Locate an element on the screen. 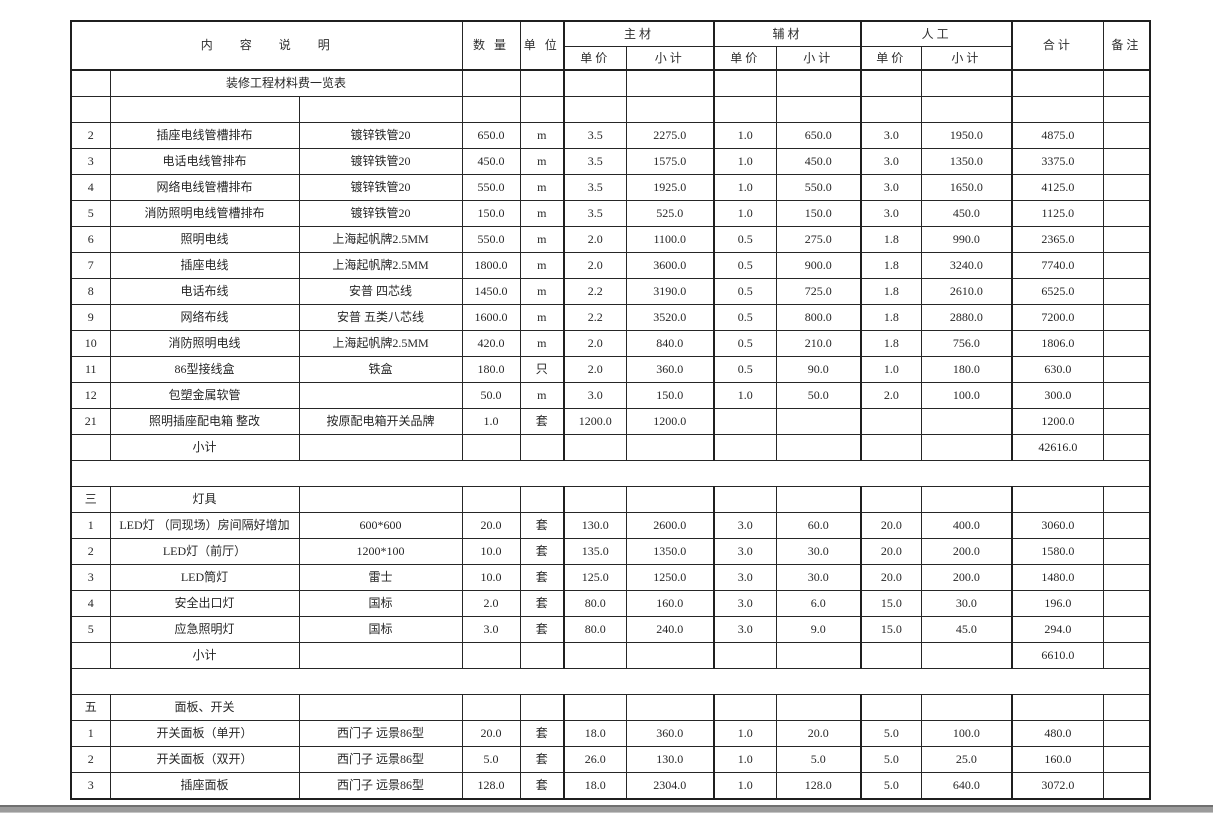 The height and width of the screenshot is (814, 1213). main-unit-price-cell: 26.0 is located at coordinates (595, 759).